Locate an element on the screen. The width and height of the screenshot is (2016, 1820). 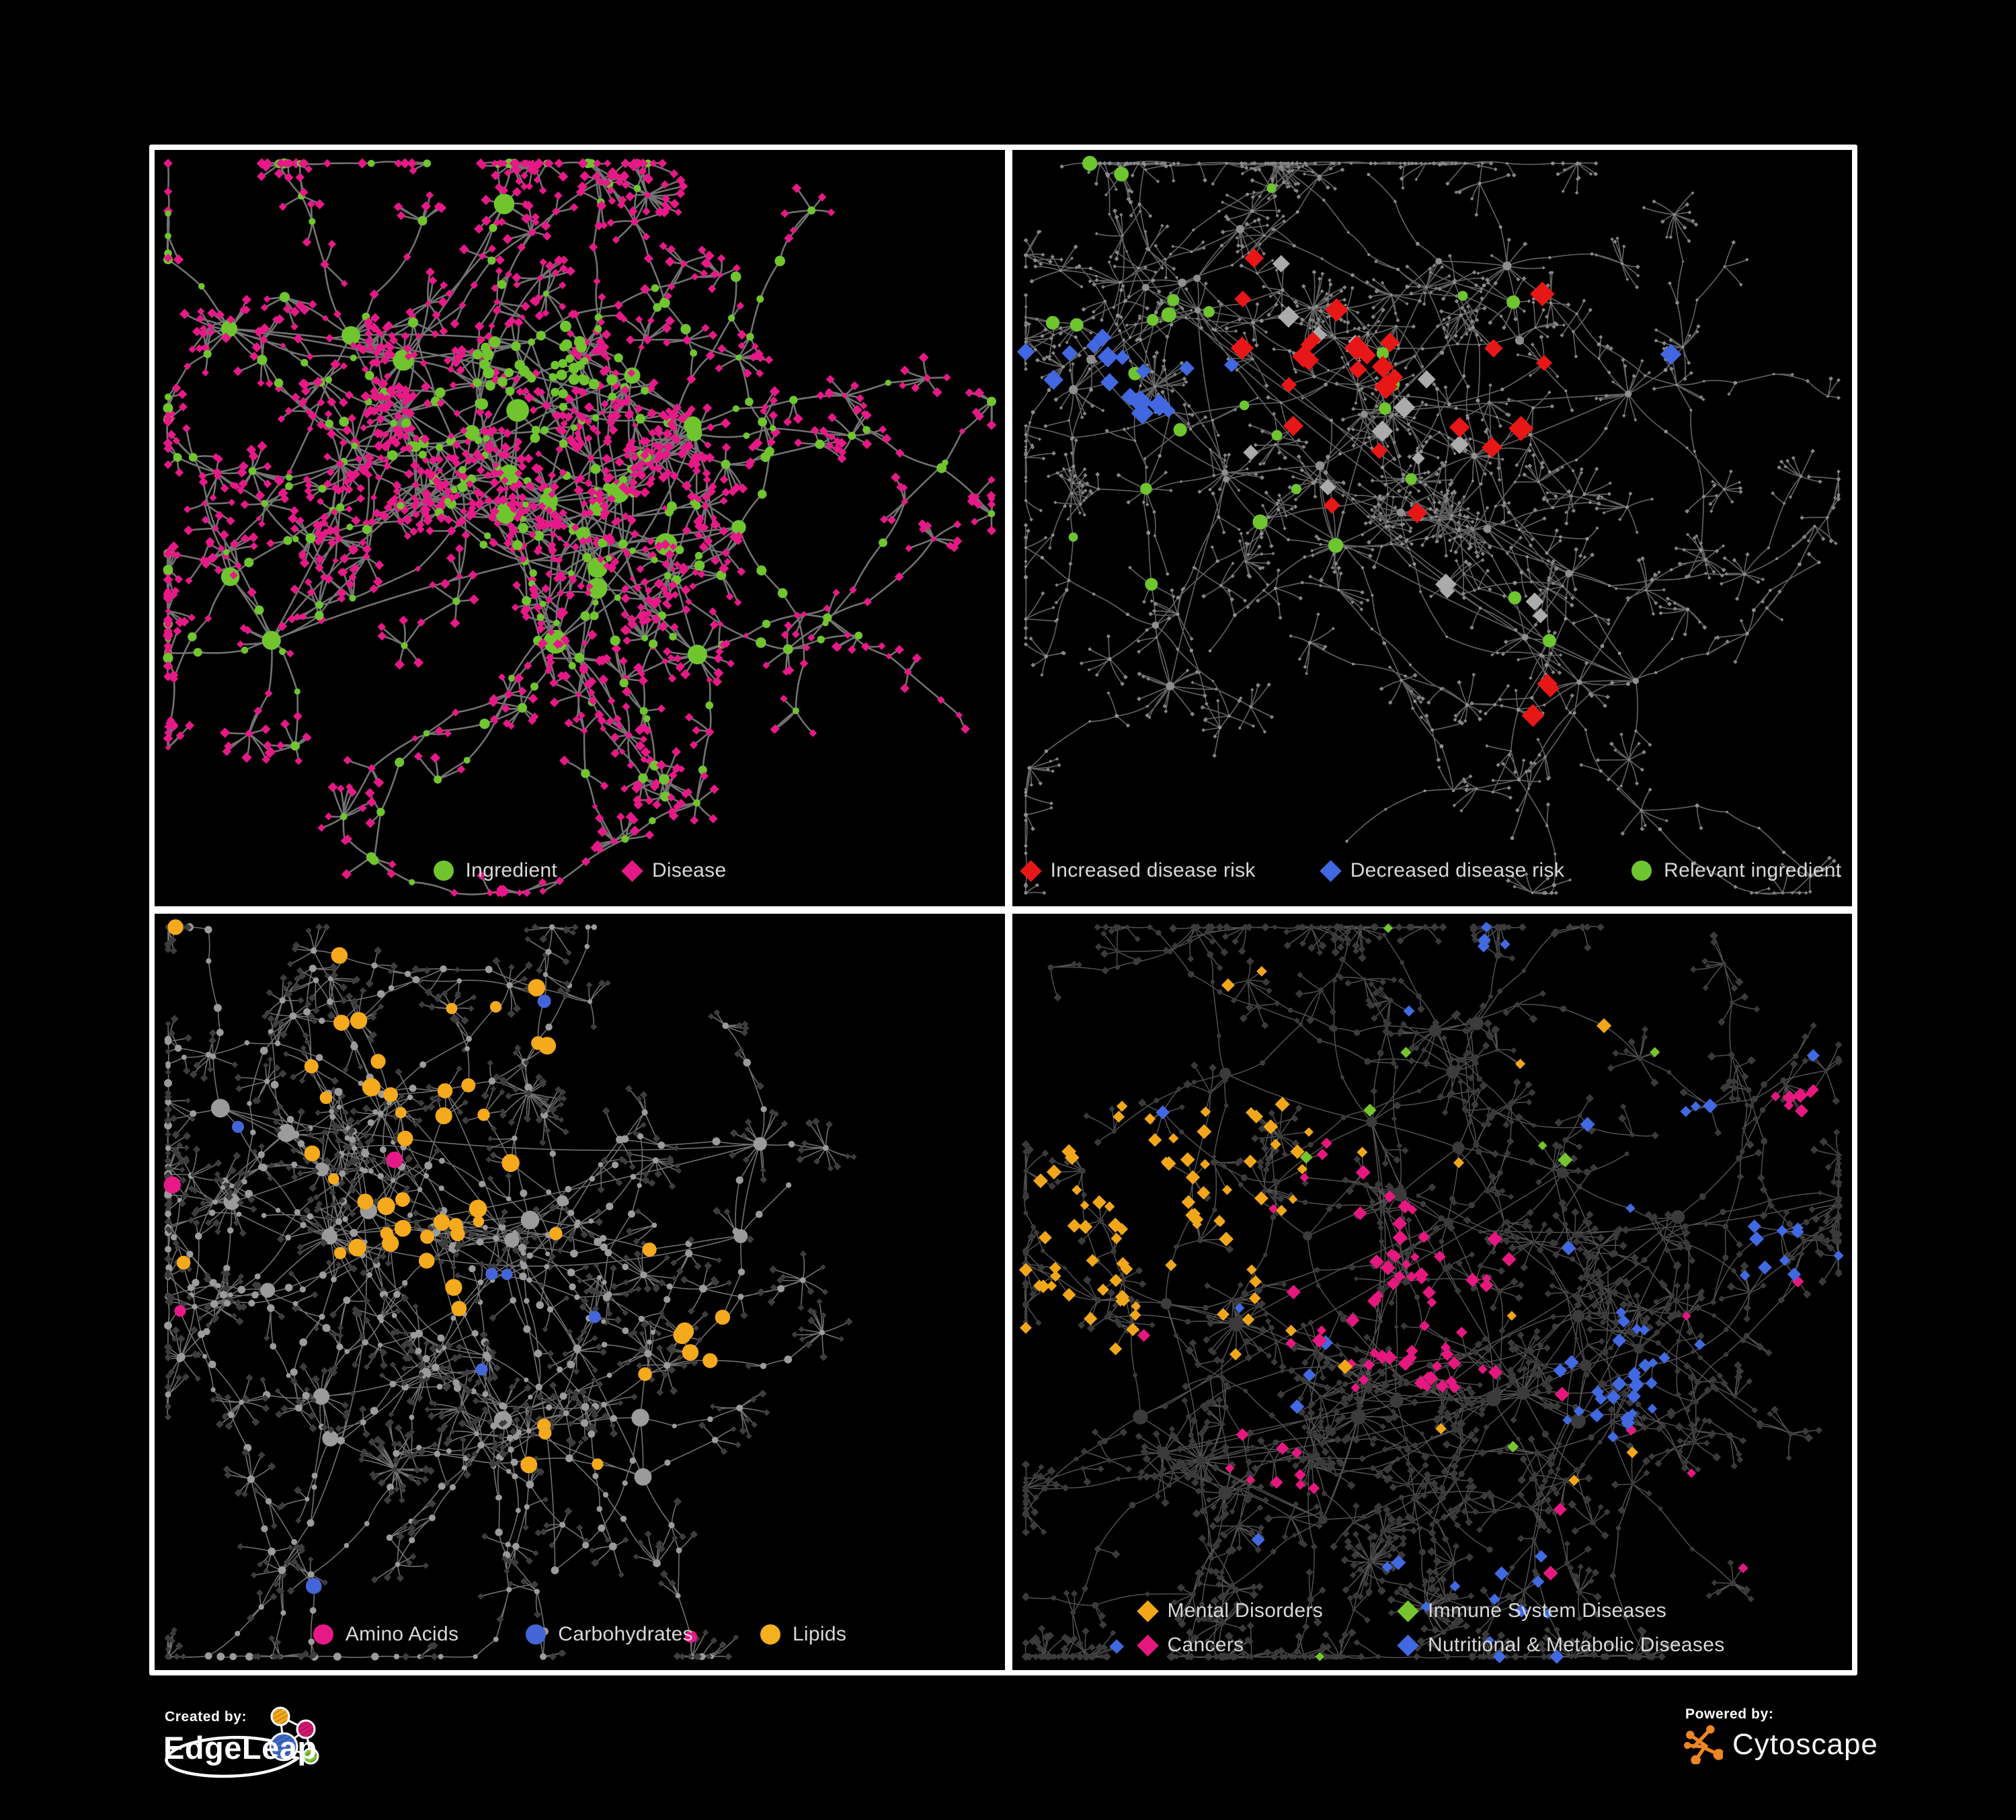
cytoscape-wordmark: Cytoscape is located at coordinates (1805, 1744).